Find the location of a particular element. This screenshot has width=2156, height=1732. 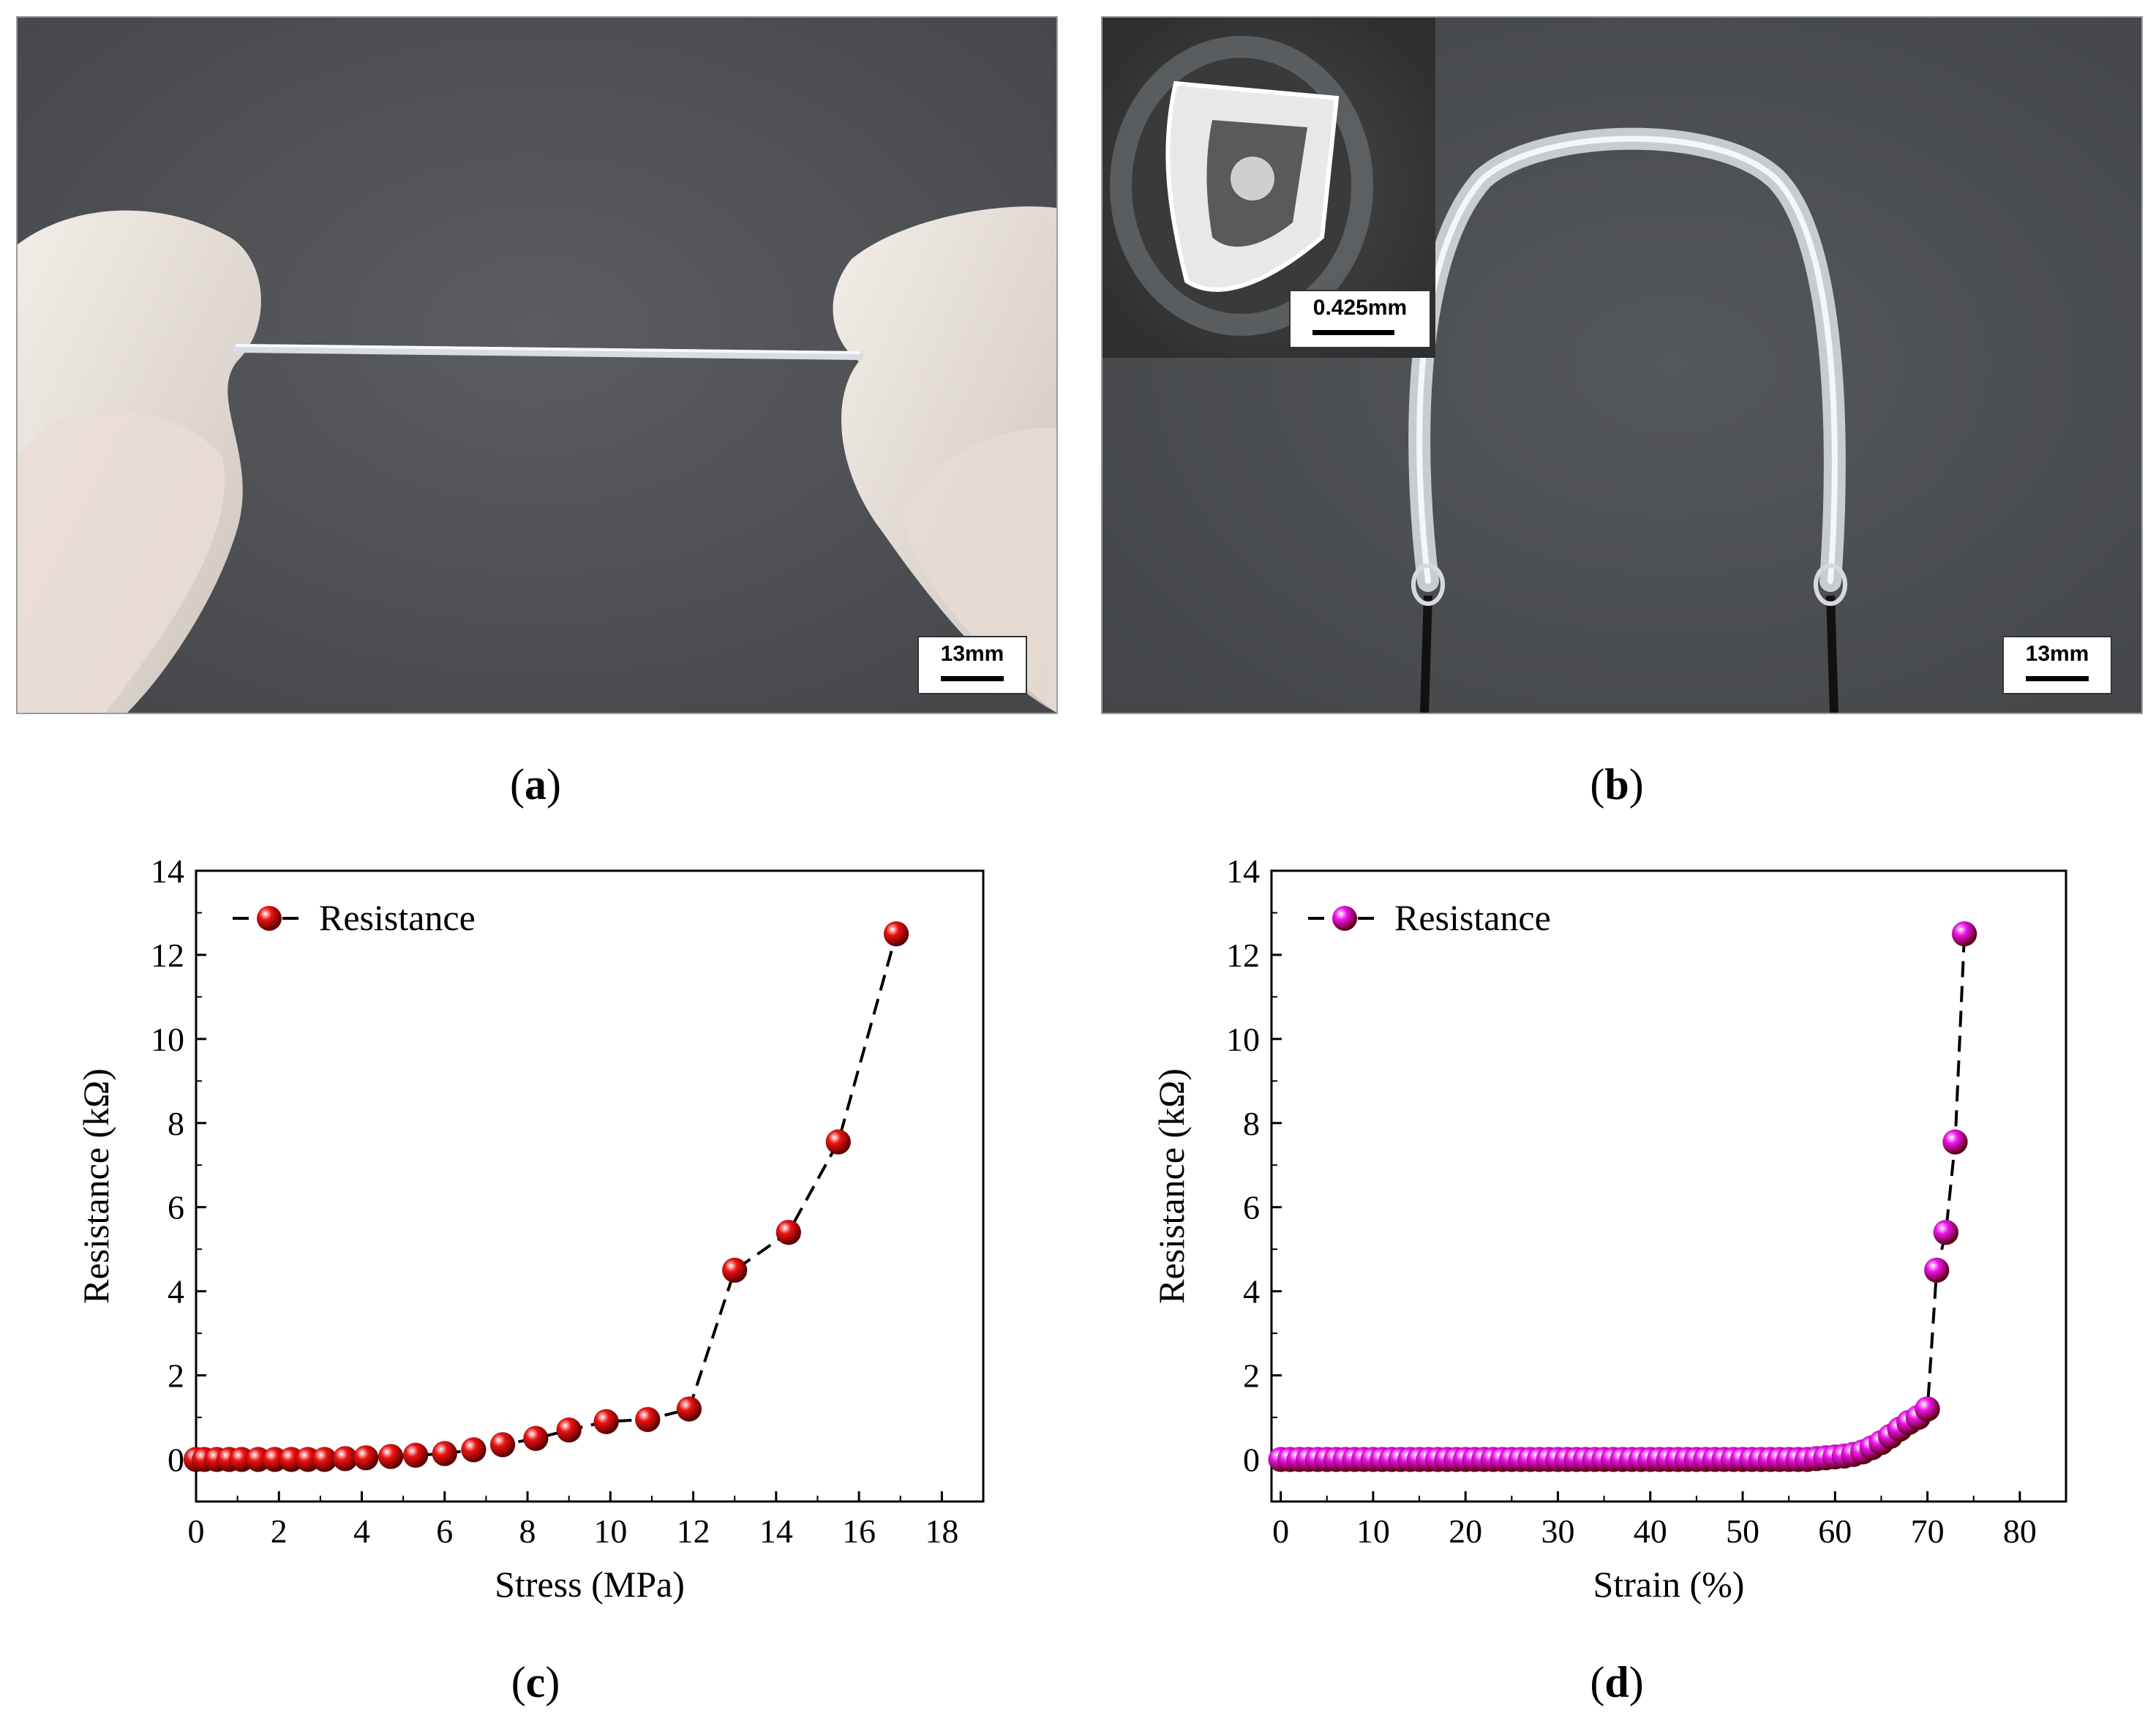

caption-d: (d) is located at coordinates (1617, 1682).